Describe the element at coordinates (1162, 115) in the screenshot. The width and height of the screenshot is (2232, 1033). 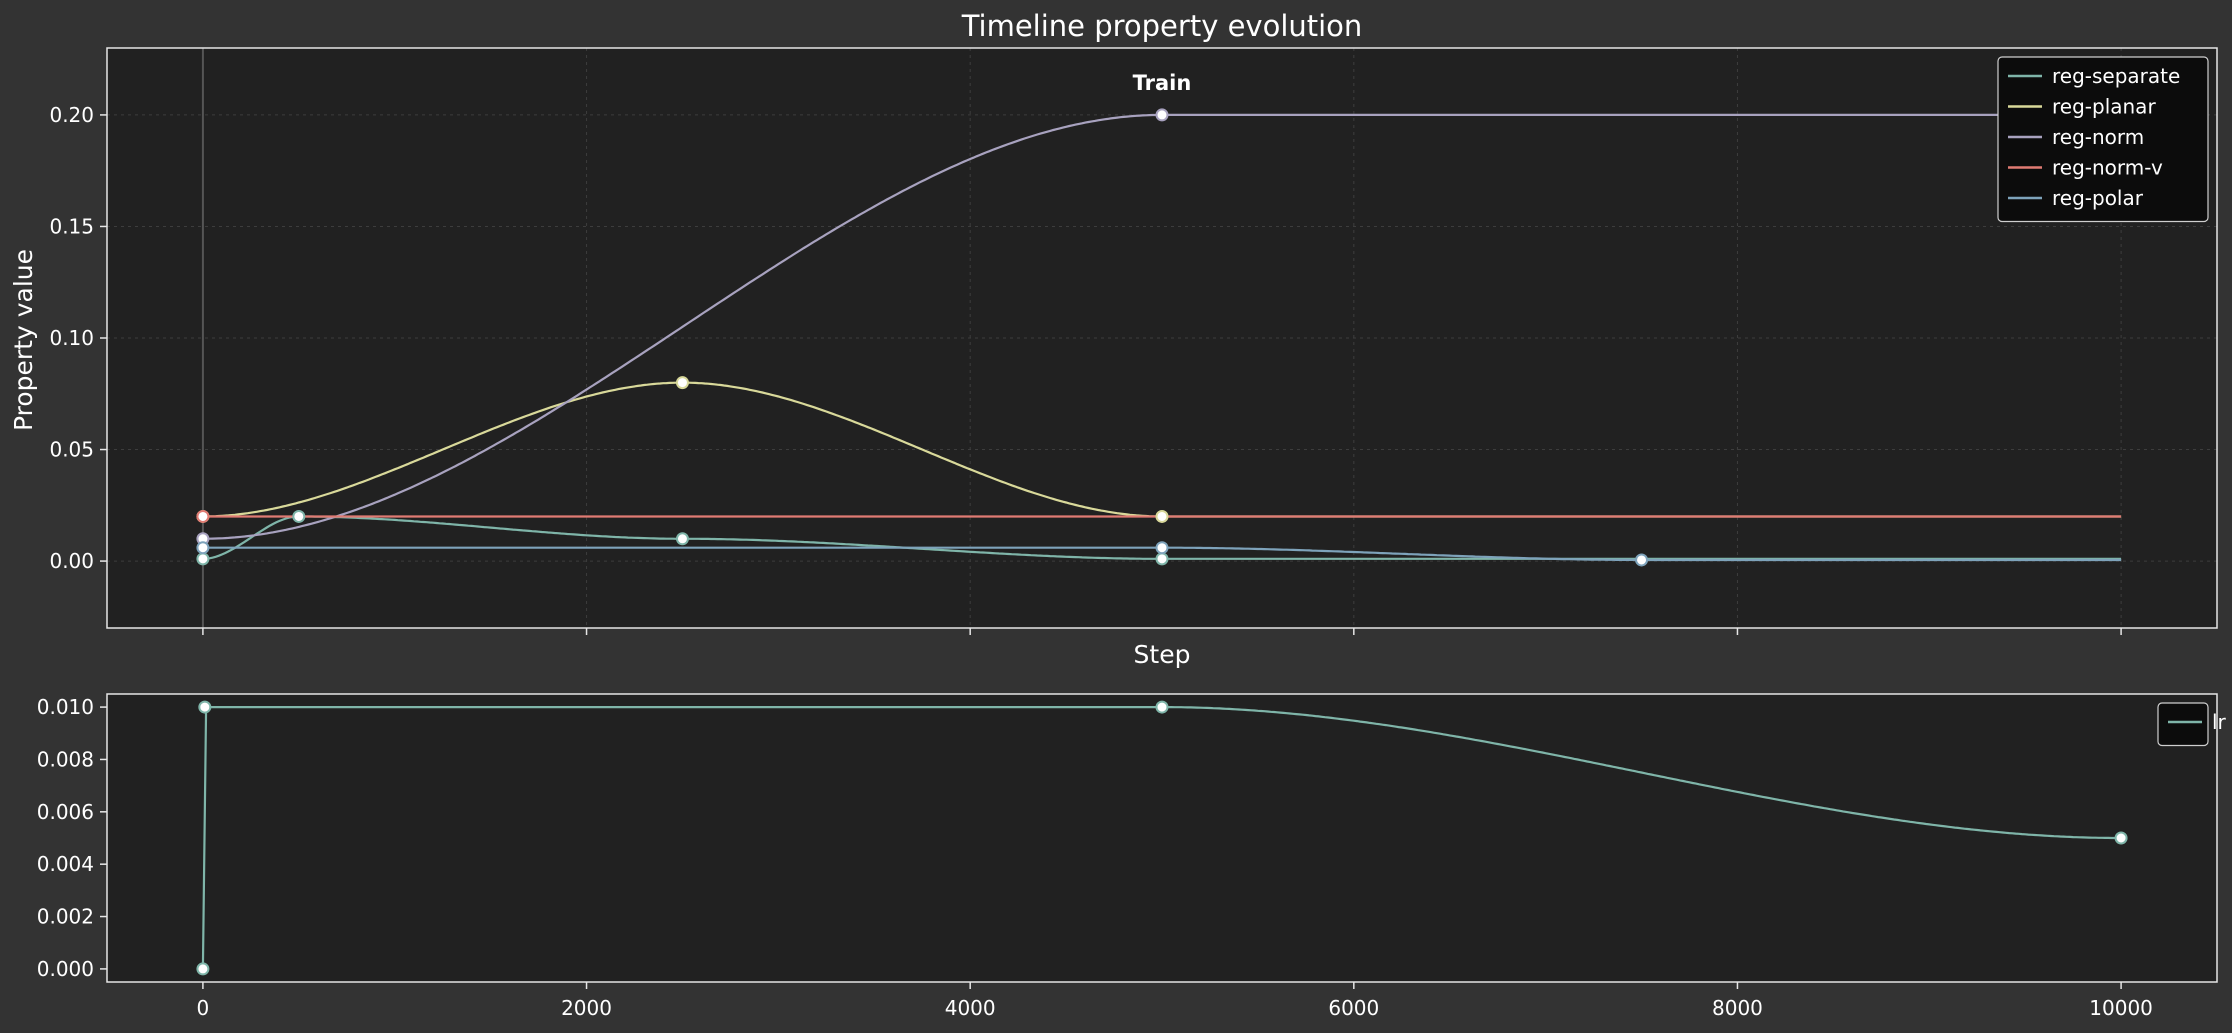
I see `keyframe-point-reg-norm` at that location.